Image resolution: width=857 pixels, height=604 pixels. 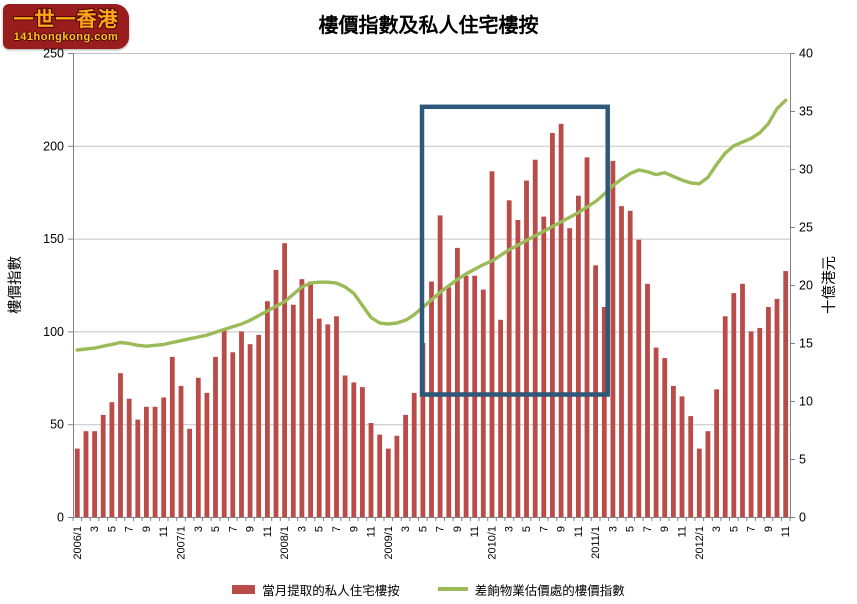 I want to click on left-axis-title: 樓價指數, so click(x=15, y=285).